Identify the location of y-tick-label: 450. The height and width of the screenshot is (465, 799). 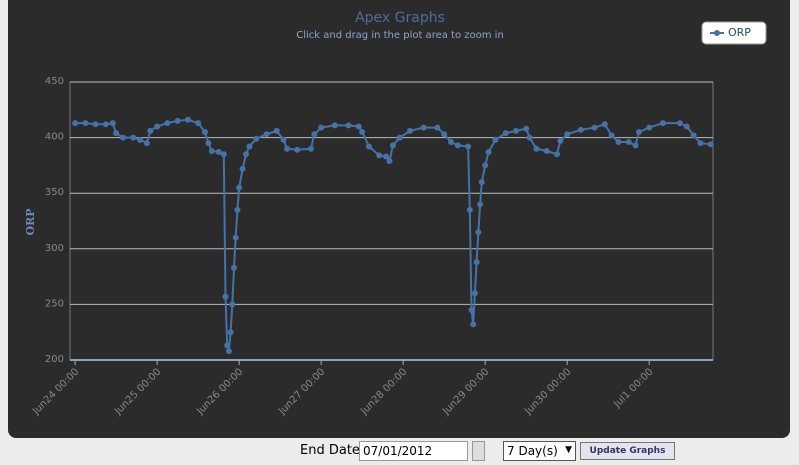
(54, 81).